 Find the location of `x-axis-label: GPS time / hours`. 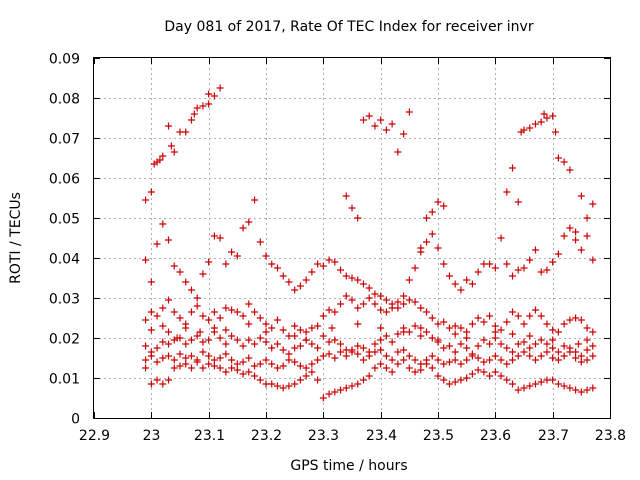

x-axis-label: GPS time / hours is located at coordinates (348, 466).